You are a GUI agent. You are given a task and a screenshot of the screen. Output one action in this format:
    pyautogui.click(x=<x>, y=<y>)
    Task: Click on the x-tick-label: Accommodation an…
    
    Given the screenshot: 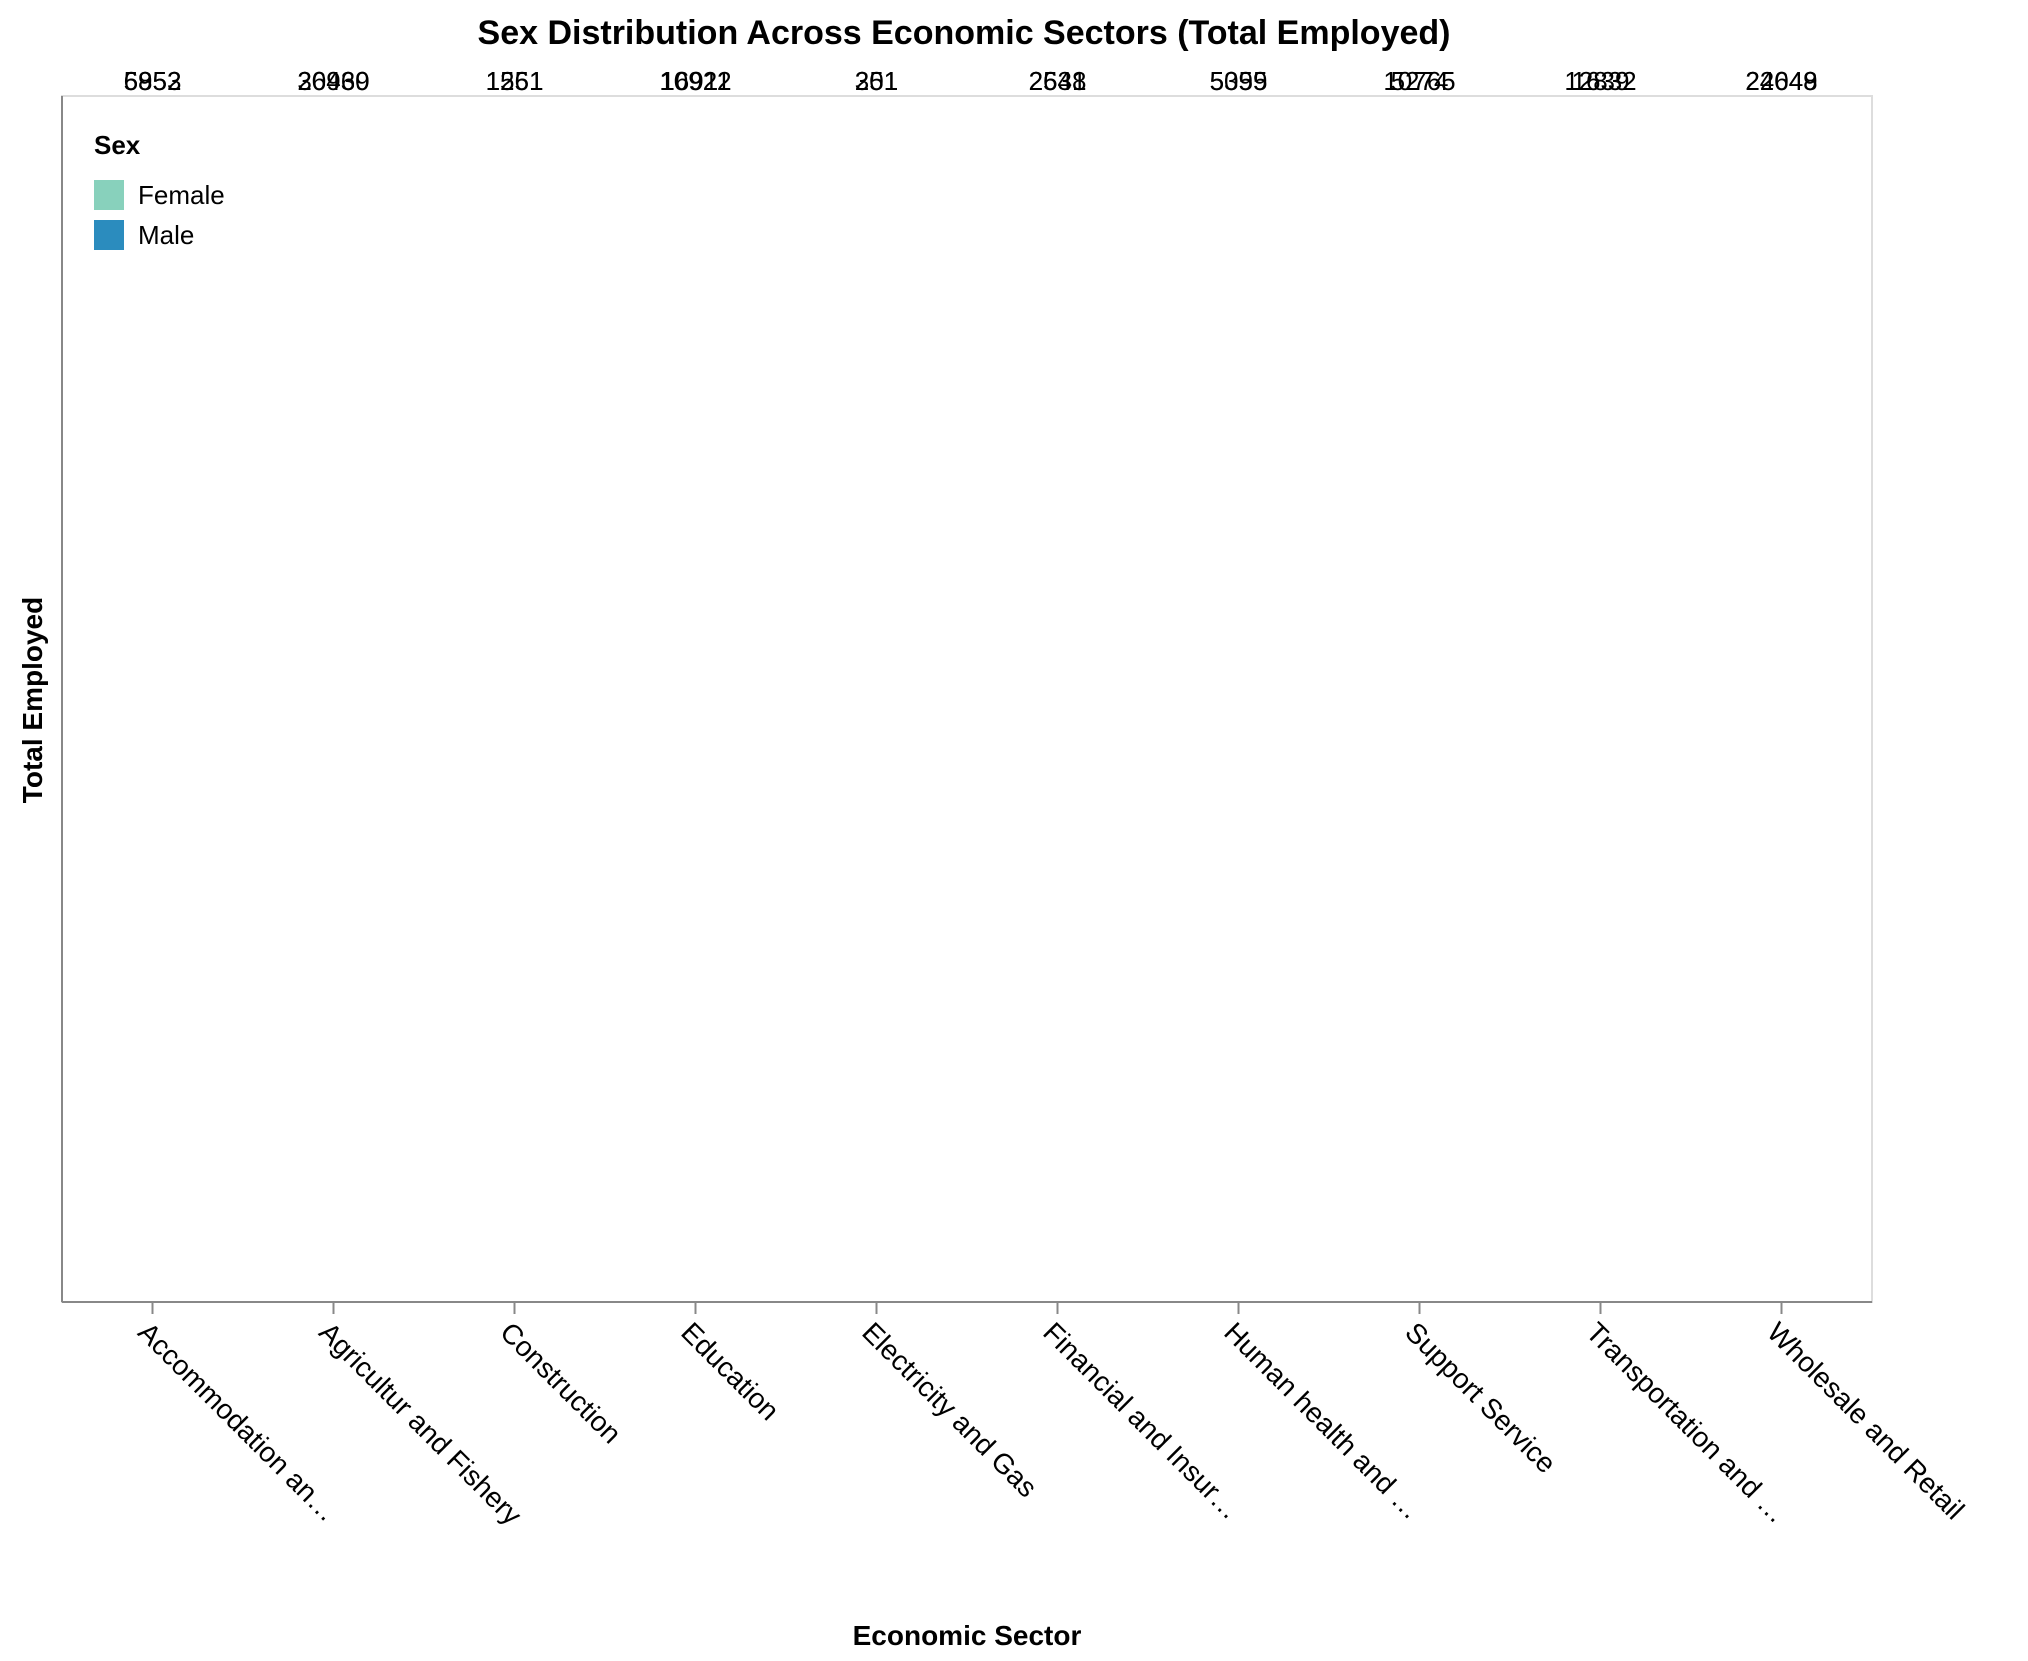 What is the action you would take?
    pyautogui.click(x=237, y=1421)
    